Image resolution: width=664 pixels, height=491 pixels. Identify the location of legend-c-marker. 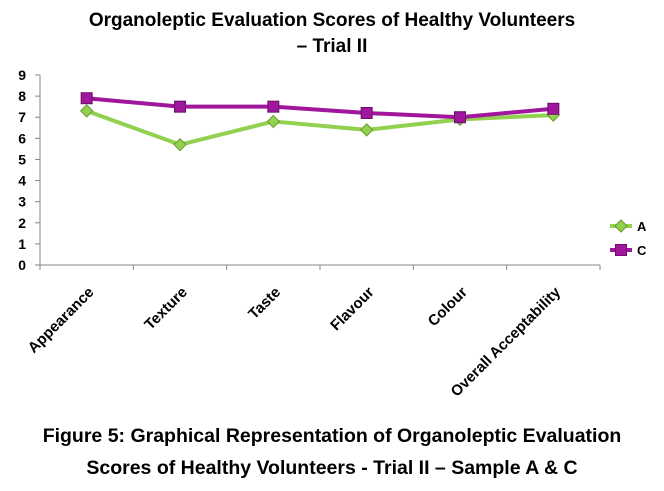
(621, 250).